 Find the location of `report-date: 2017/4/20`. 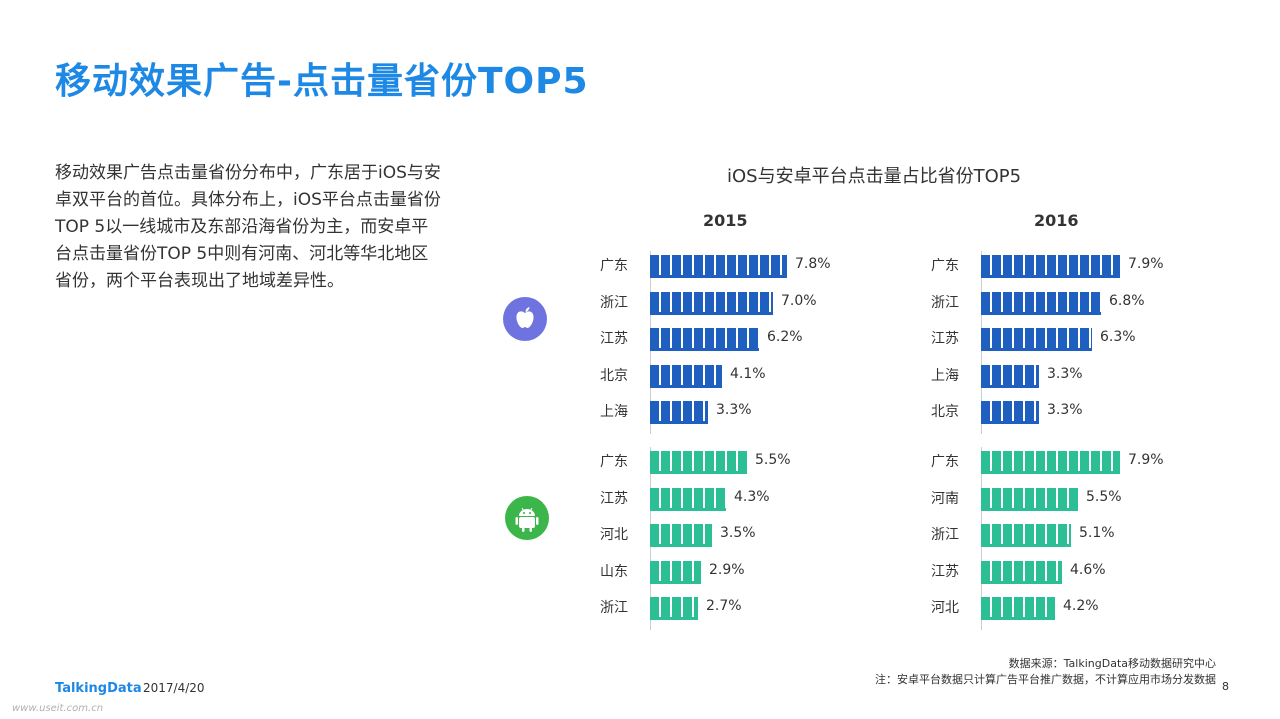

report-date: 2017/4/20 is located at coordinates (174, 688).